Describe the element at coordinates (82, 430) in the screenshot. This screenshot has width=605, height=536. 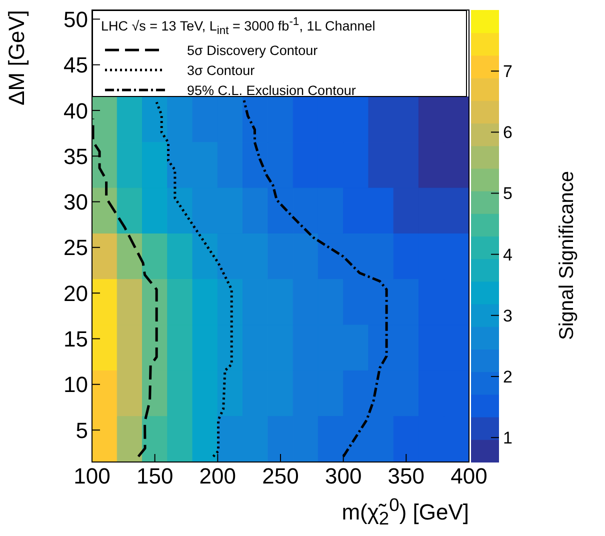
I see `y-tick-label: 5` at that location.